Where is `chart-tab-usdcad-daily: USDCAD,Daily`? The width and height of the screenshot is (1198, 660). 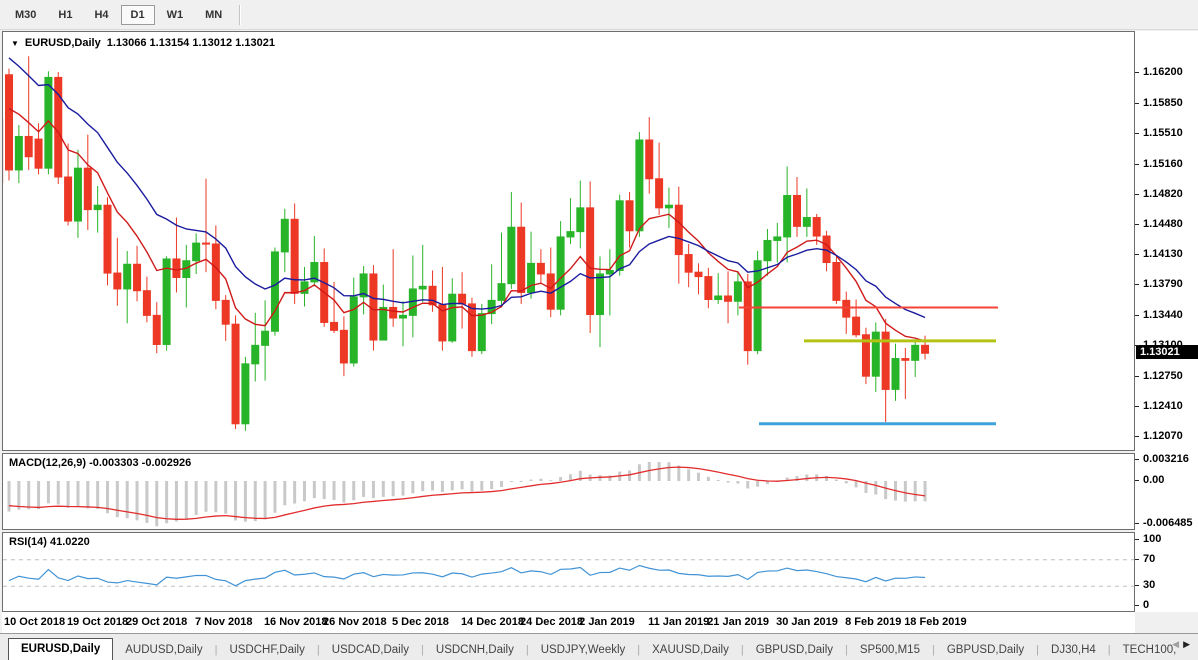
chart-tab-usdcad-daily: USDCAD,Daily is located at coordinates (370, 650).